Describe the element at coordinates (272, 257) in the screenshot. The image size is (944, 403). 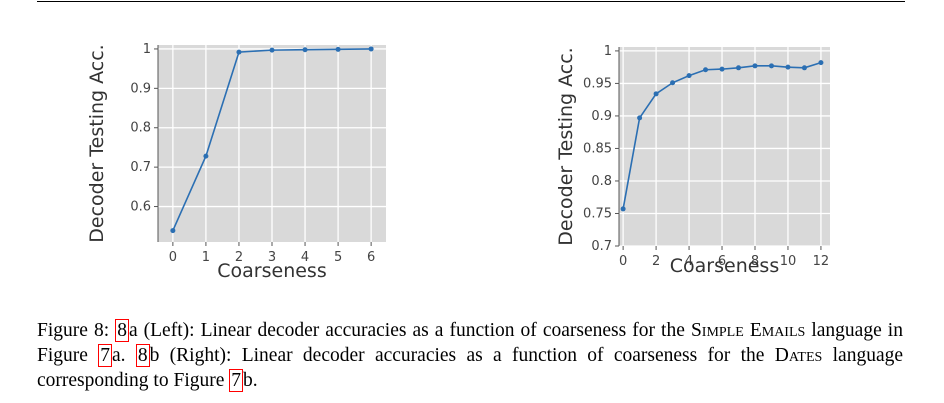
I see `x-tick-label: 3` at that location.